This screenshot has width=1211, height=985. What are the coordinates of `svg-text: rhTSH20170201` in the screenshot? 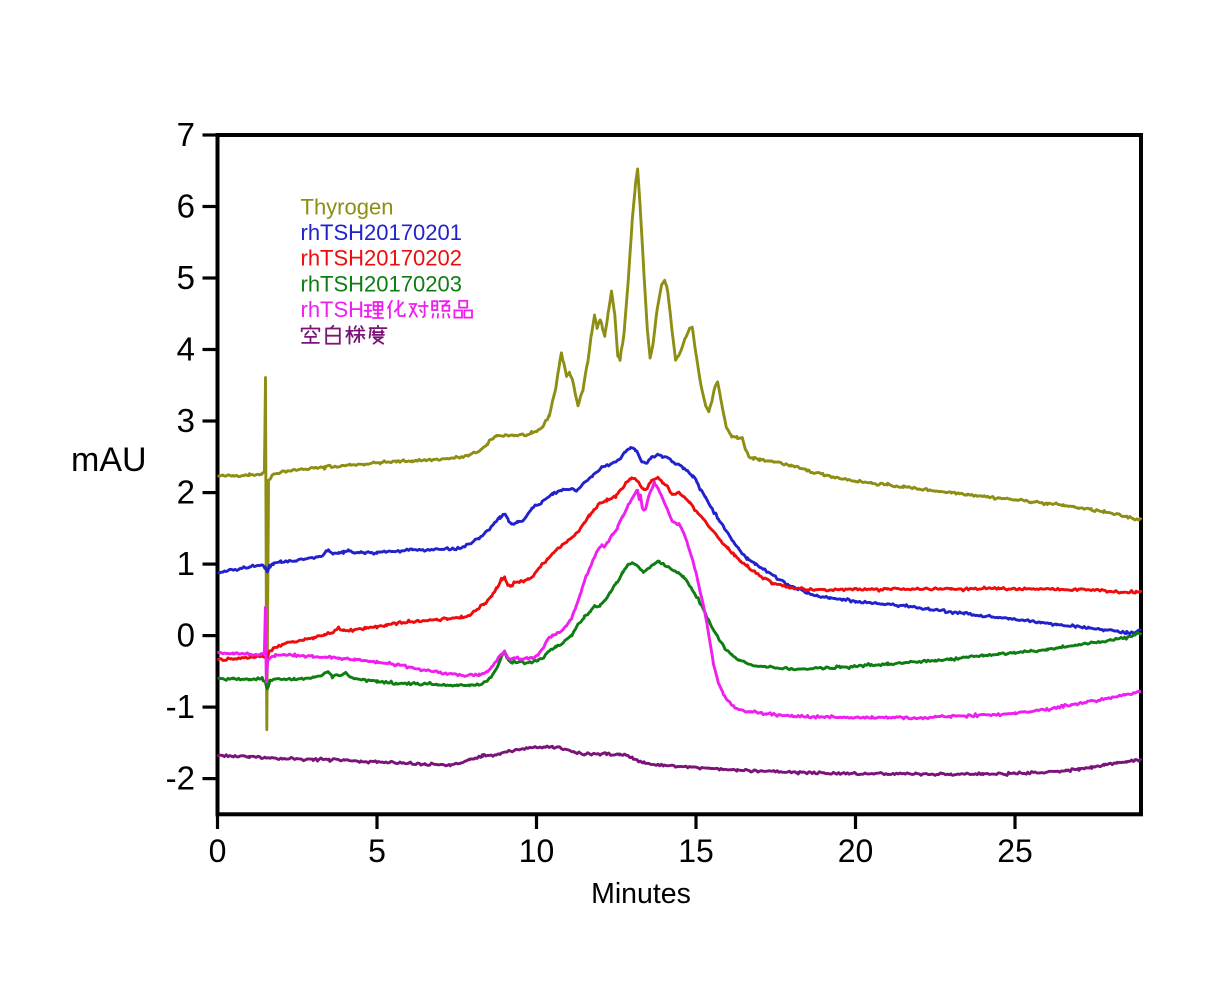 It's located at (381, 232).